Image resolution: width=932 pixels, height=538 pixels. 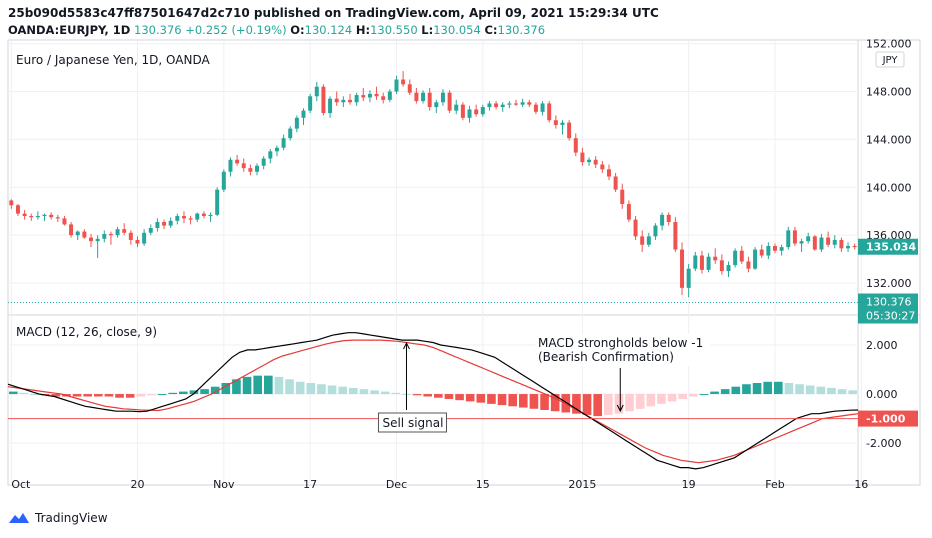 What do you see at coordinates (69, 30) in the screenshot?
I see `symbol-label: OANDA:EURJPY, 1D` at bounding box center [69, 30].